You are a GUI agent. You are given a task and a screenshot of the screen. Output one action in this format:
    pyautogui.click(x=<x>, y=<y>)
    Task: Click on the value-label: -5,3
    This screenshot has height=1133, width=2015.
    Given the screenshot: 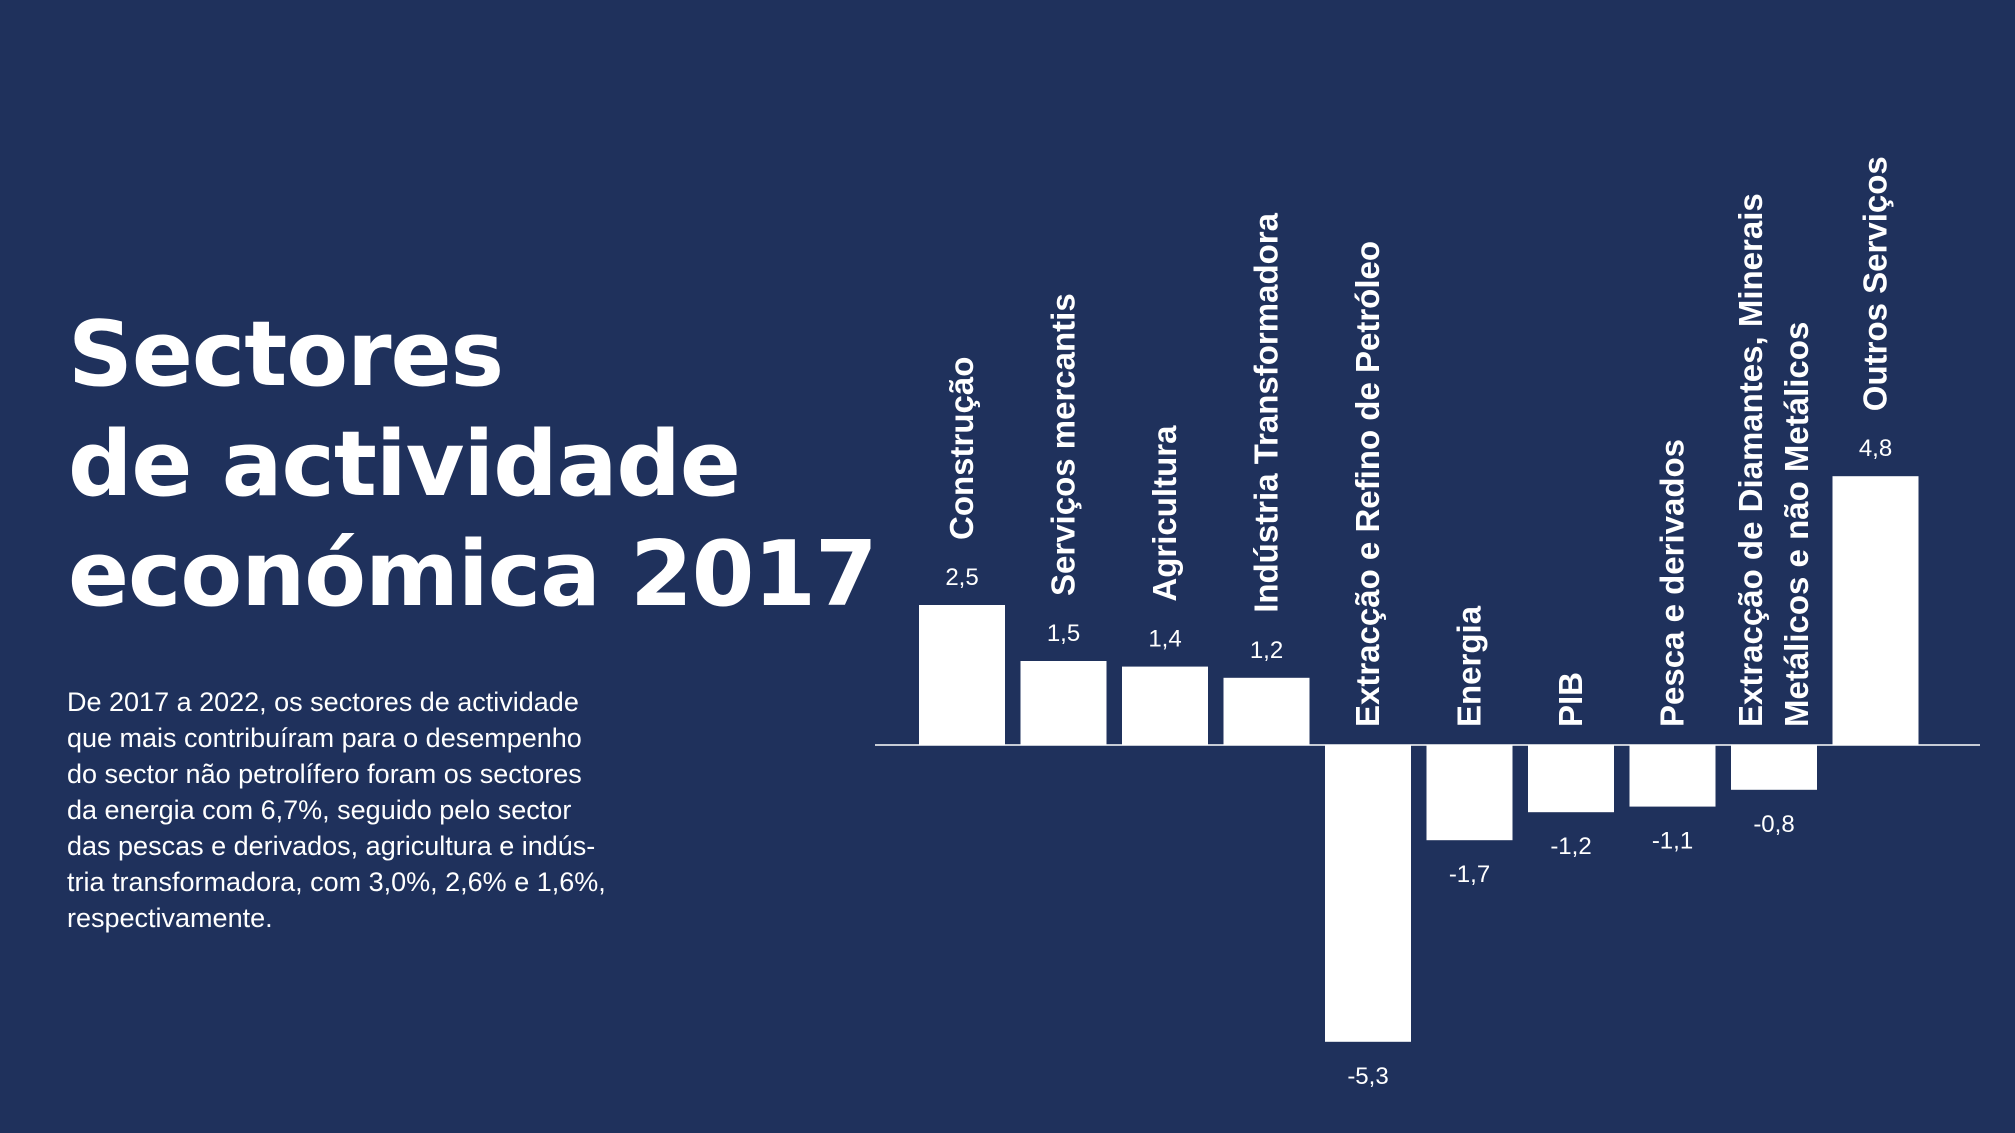 What is the action you would take?
    pyautogui.click(x=1367, y=1076)
    